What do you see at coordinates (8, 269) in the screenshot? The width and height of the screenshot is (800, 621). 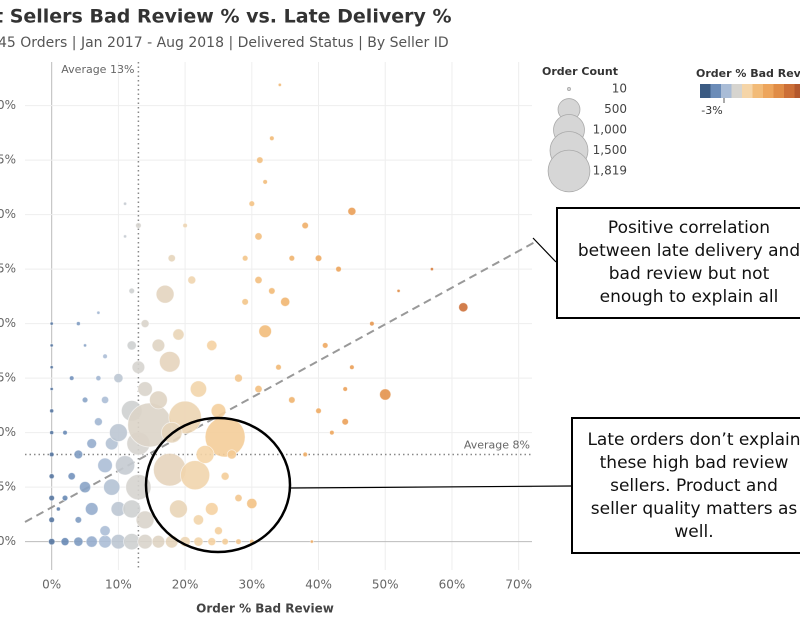 I see `y-tick-label: 25%` at bounding box center [8, 269].